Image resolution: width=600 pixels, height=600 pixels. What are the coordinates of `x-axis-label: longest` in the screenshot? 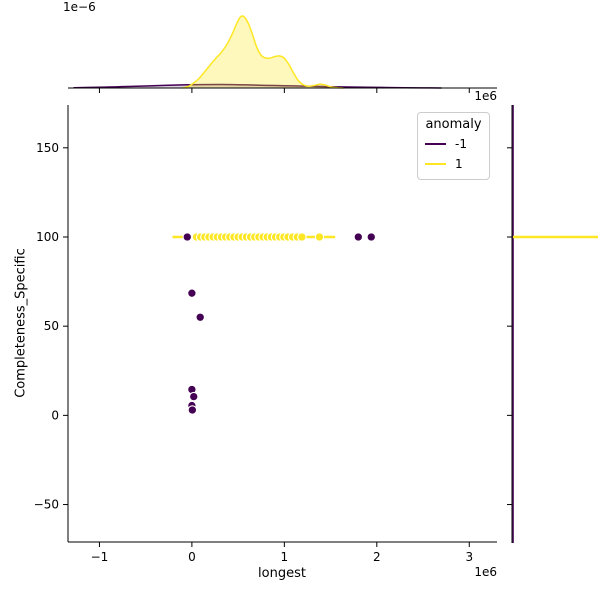 It's located at (282, 573).